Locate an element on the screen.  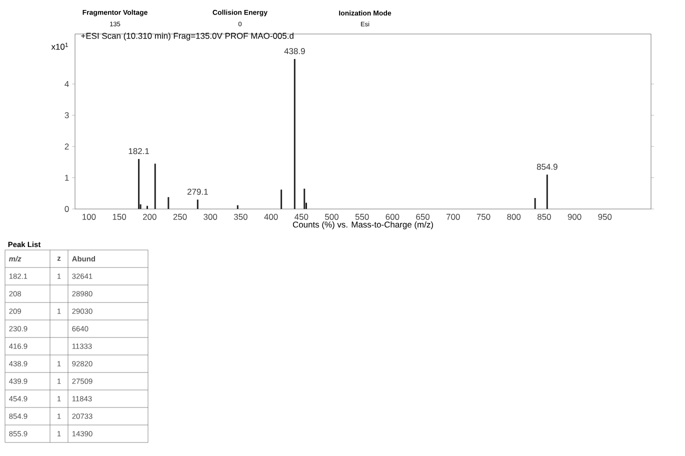
x-tick-label: 750 is located at coordinates (483, 217).